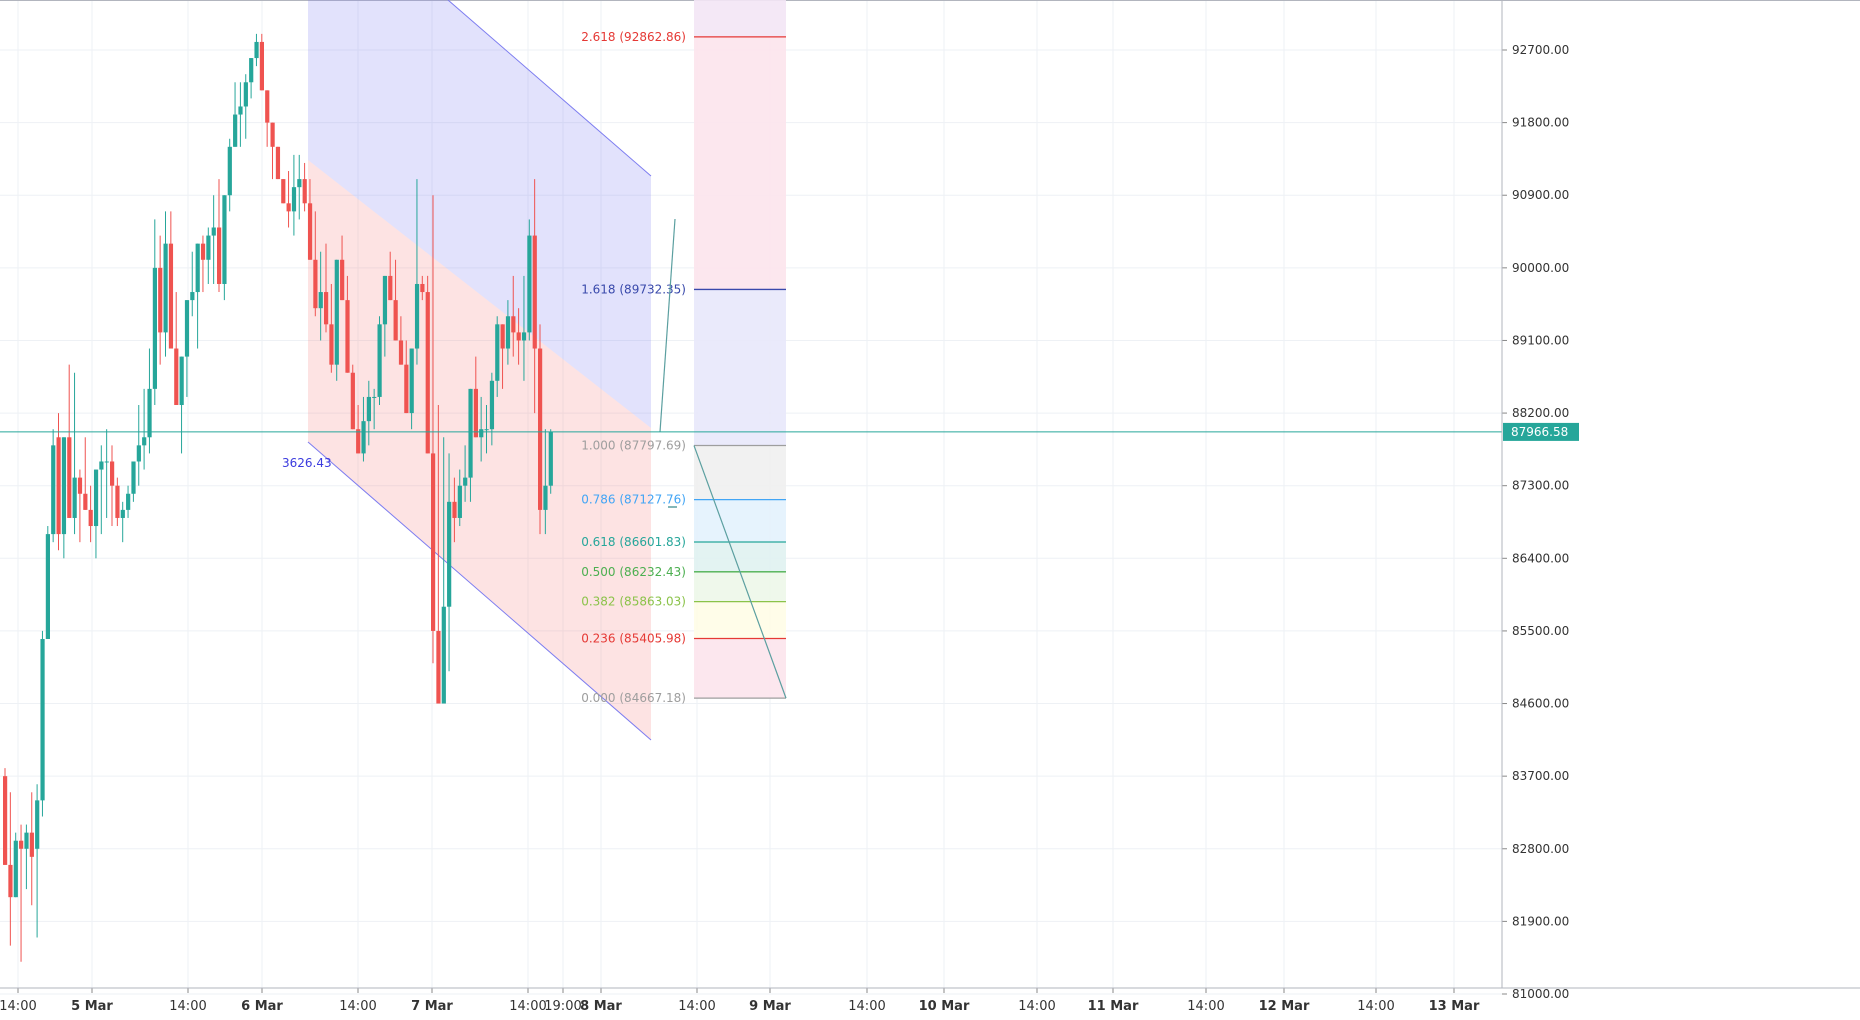 This screenshot has height=1020, width=1860. What do you see at coordinates (633, 639) in the screenshot?
I see `fib-level-label: 0.236 (85405.98)` at bounding box center [633, 639].